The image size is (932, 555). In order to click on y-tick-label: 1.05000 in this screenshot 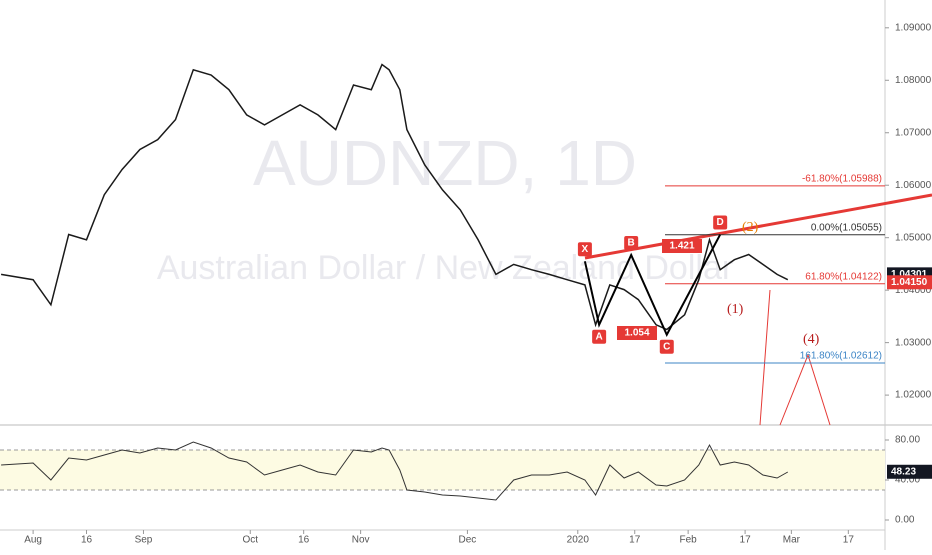, I will do `click(913, 237)`.